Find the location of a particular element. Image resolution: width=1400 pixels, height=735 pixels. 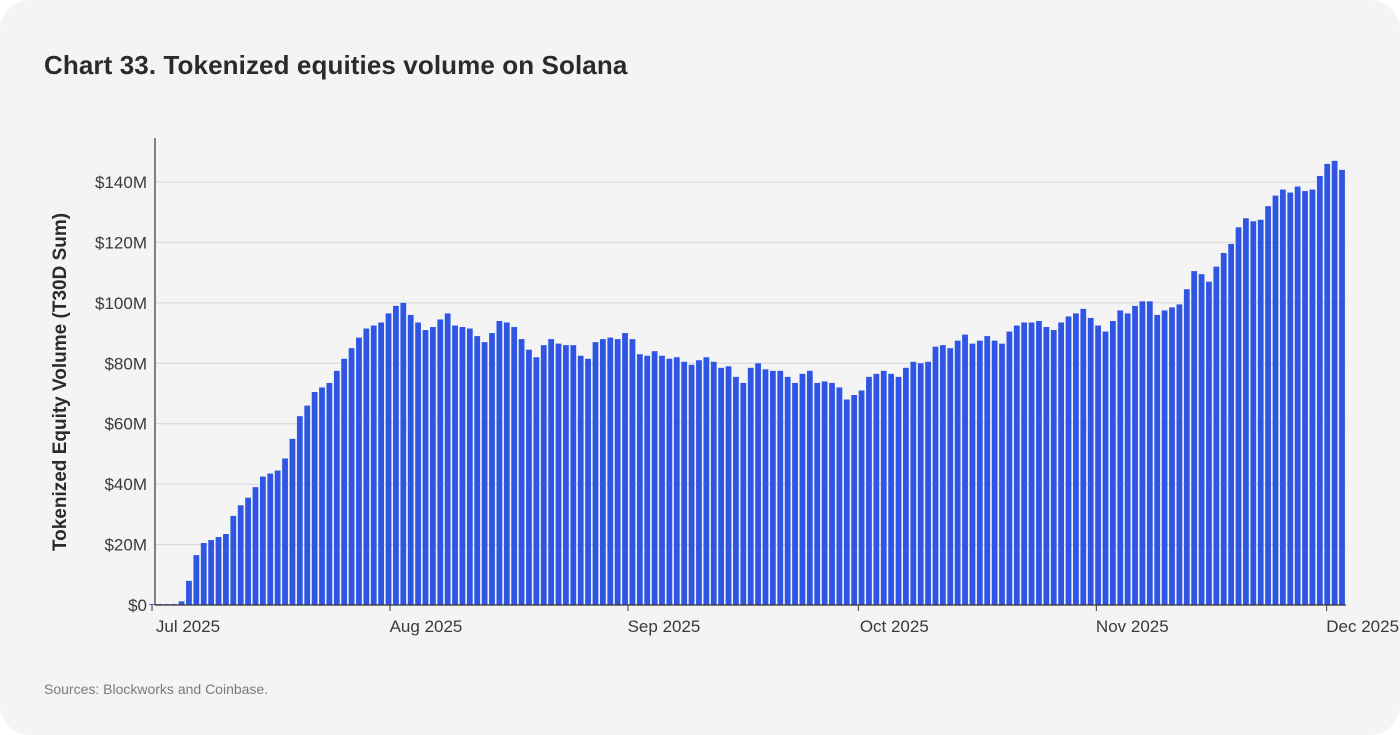

y-tick-label: $0 is located at coordinates (137, 605).